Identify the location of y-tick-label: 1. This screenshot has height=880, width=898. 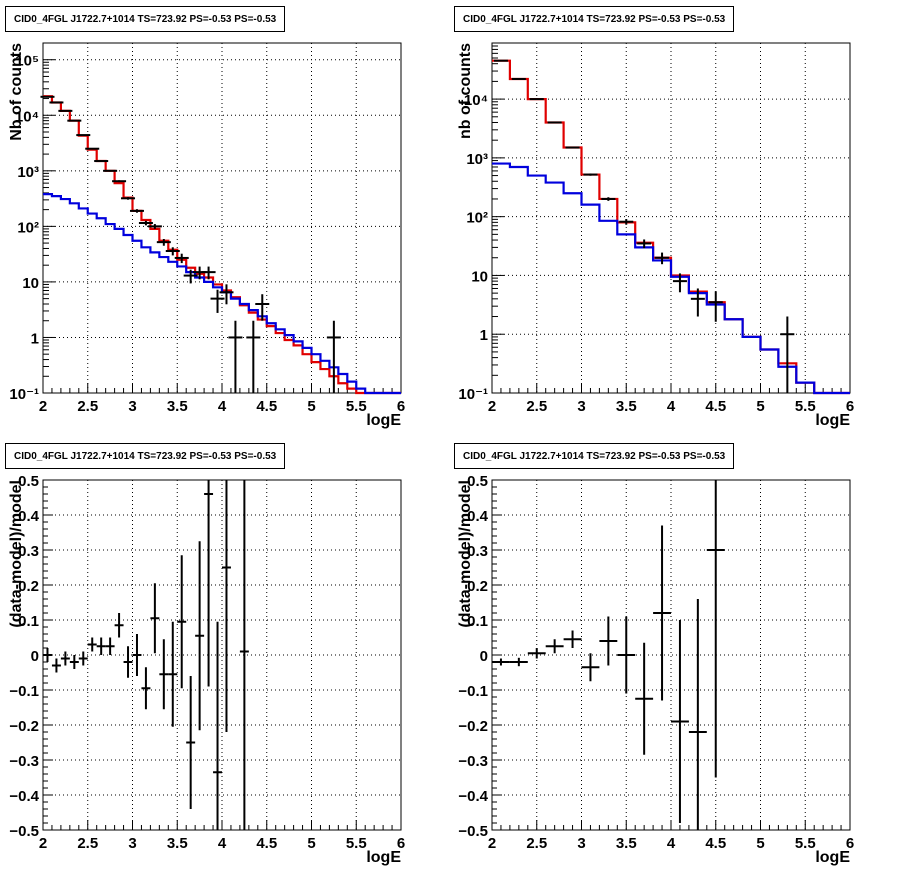
(484, 335).